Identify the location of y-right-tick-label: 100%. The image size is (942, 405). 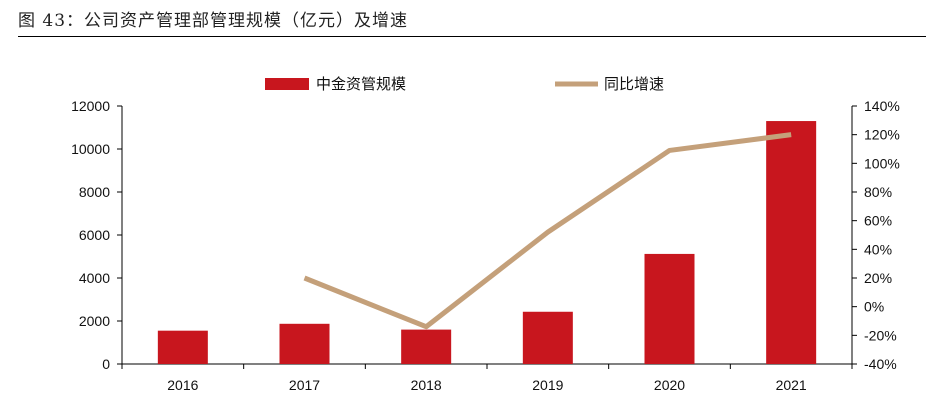
(882, 163).